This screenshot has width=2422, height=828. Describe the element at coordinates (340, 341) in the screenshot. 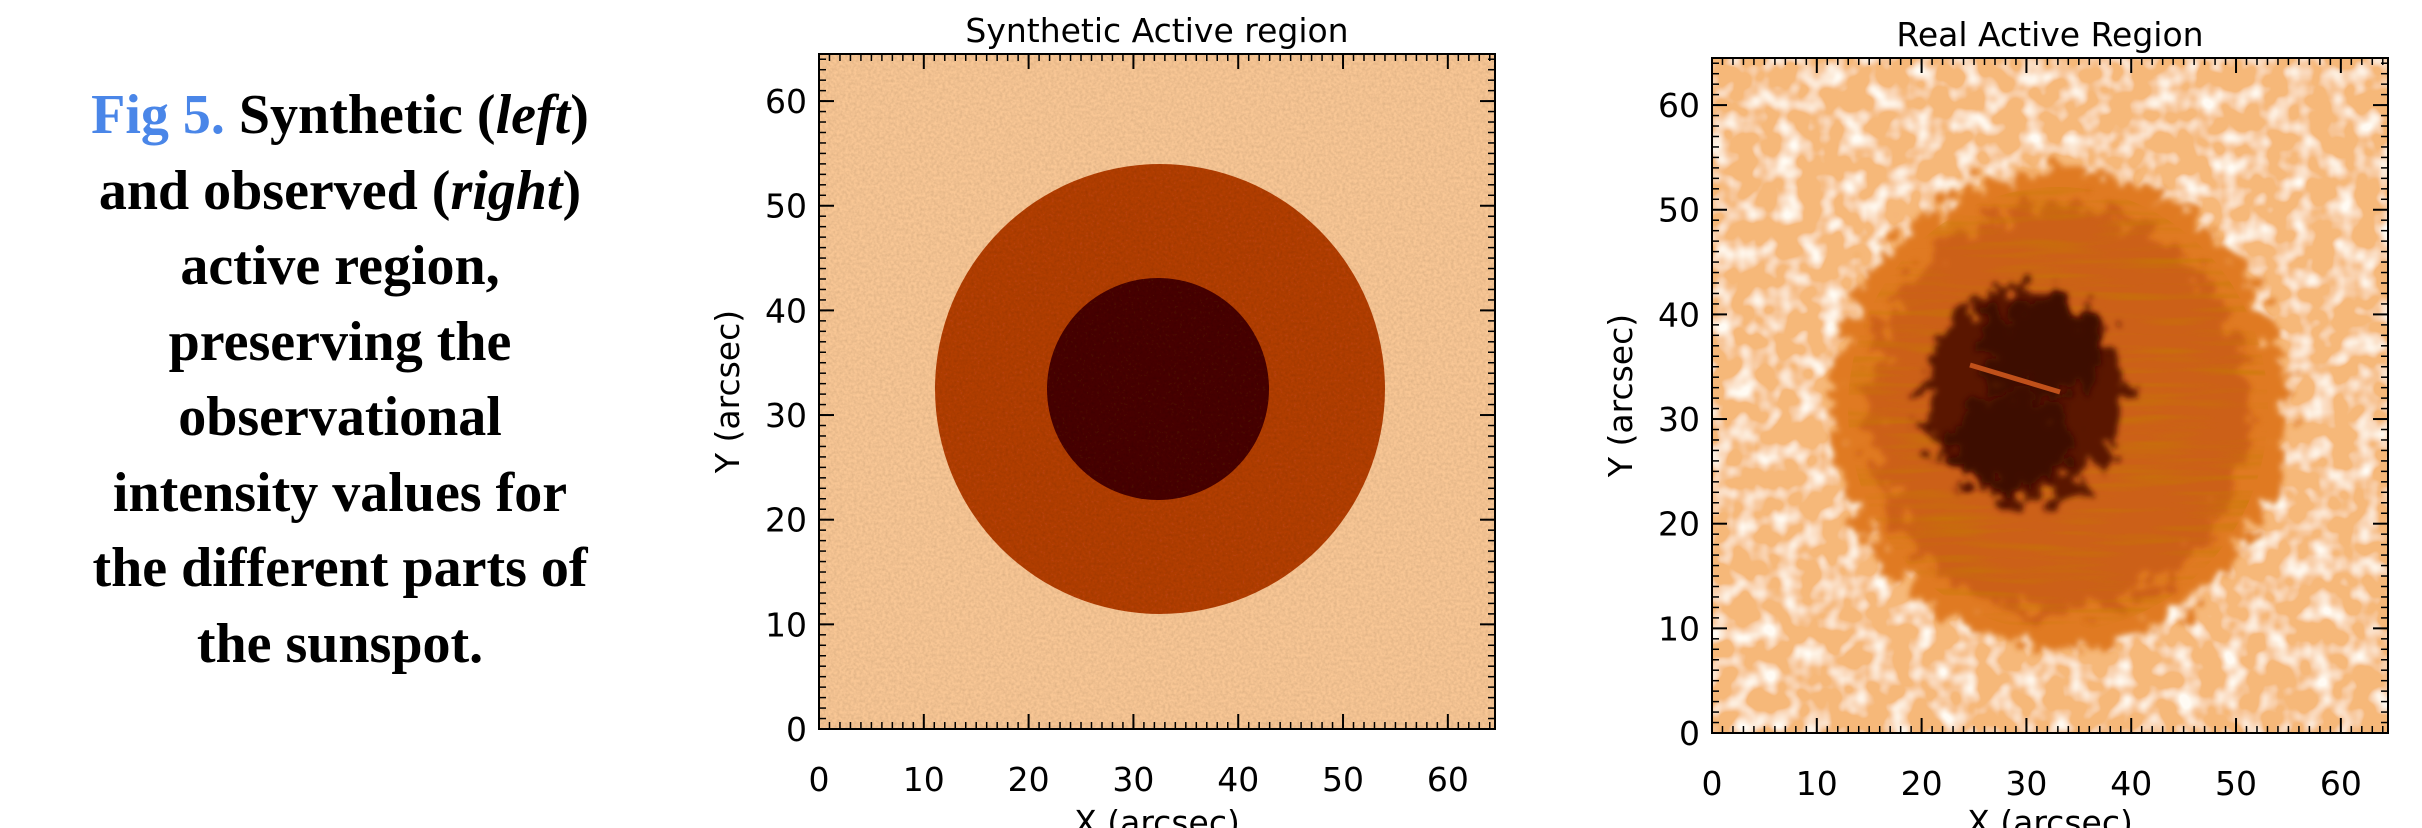

I see `caption-line: preserving the` at that location.